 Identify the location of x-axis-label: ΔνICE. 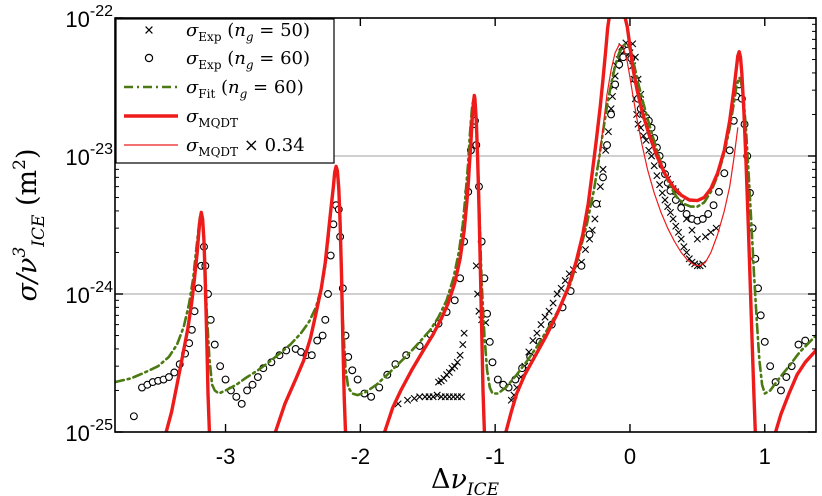
(465, 480).